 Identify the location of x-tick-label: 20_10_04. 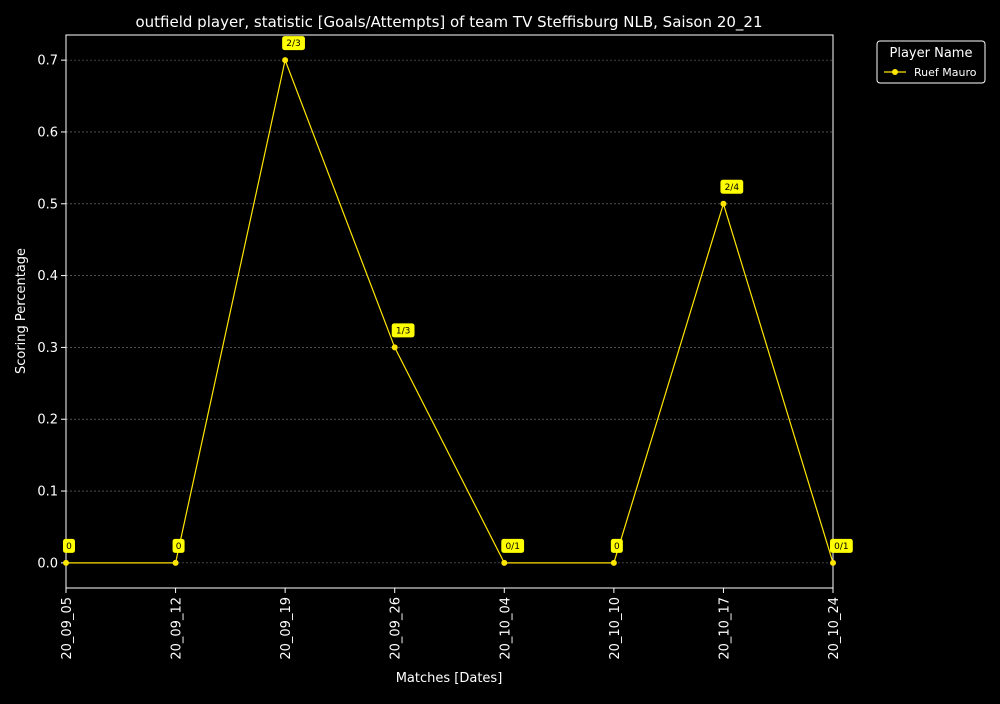
(505, 628).